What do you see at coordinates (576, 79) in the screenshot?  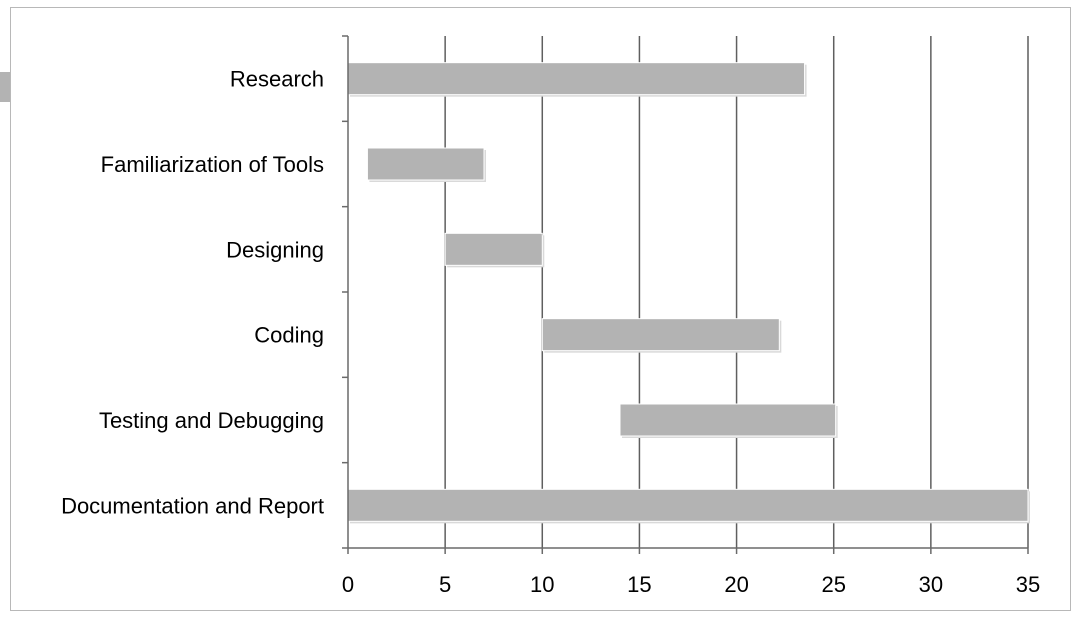 I see `bar-research` at bounding box center [576, 79].